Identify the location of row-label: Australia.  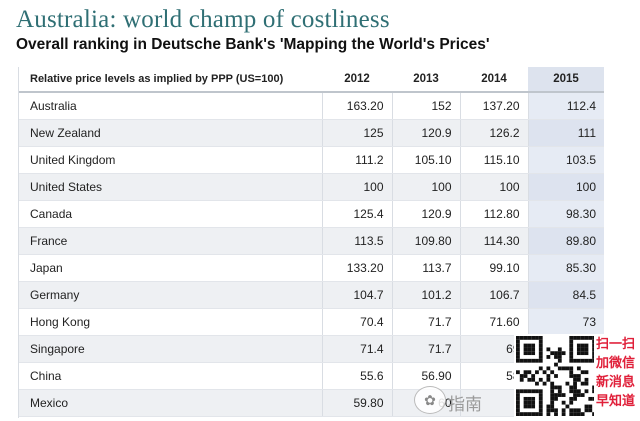
(170, 106).